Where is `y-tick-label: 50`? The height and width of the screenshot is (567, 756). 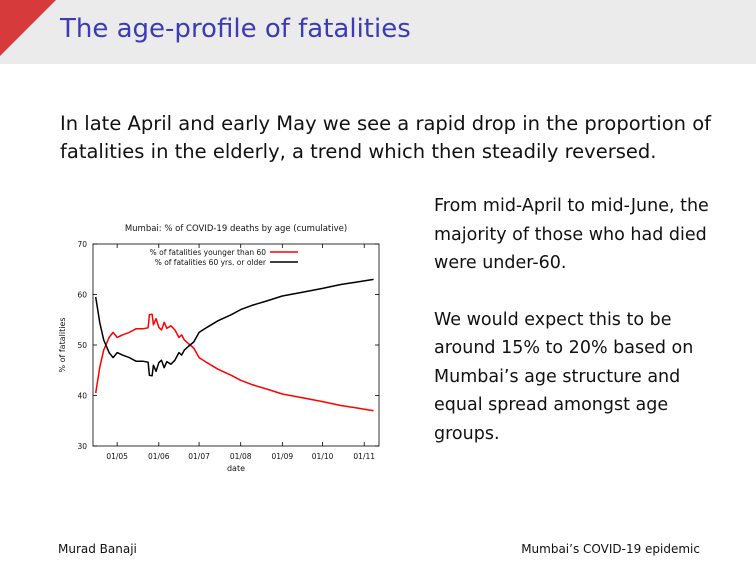
y-tick-label: 50 is located at coordinates (82, 345).